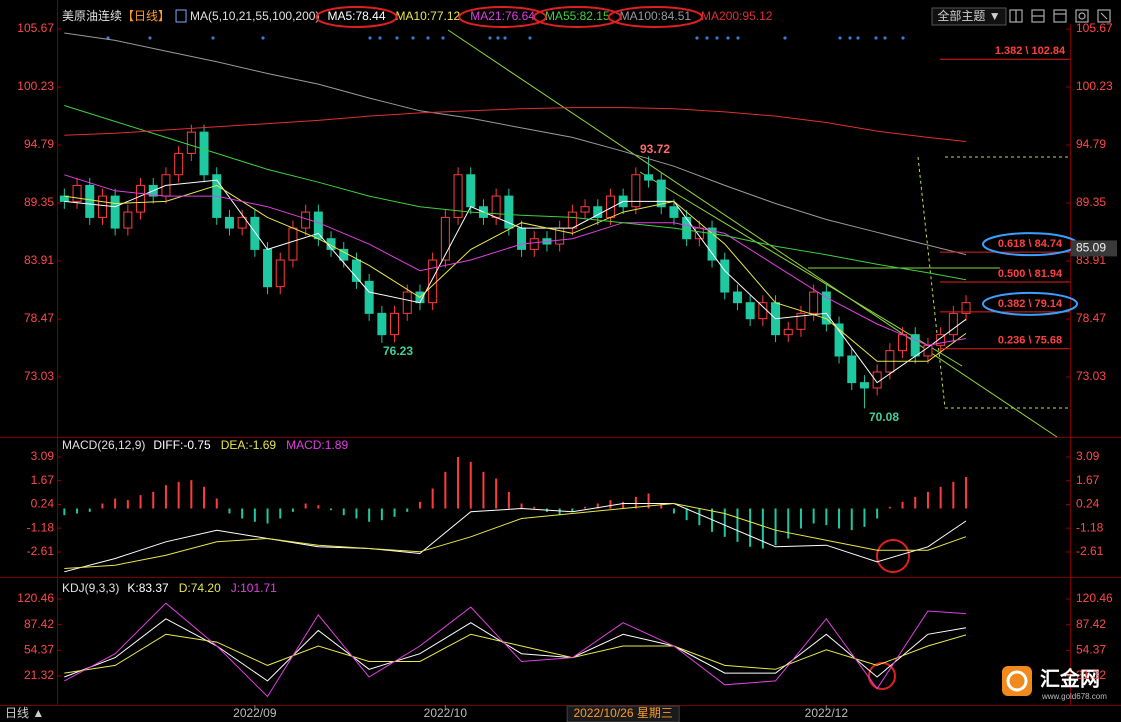 The width and height of the screenshot is (1121, 722). Describe the element at coordinates (39, 650) in the screenshot. I see `y-tick-label: 54.37` at that location.